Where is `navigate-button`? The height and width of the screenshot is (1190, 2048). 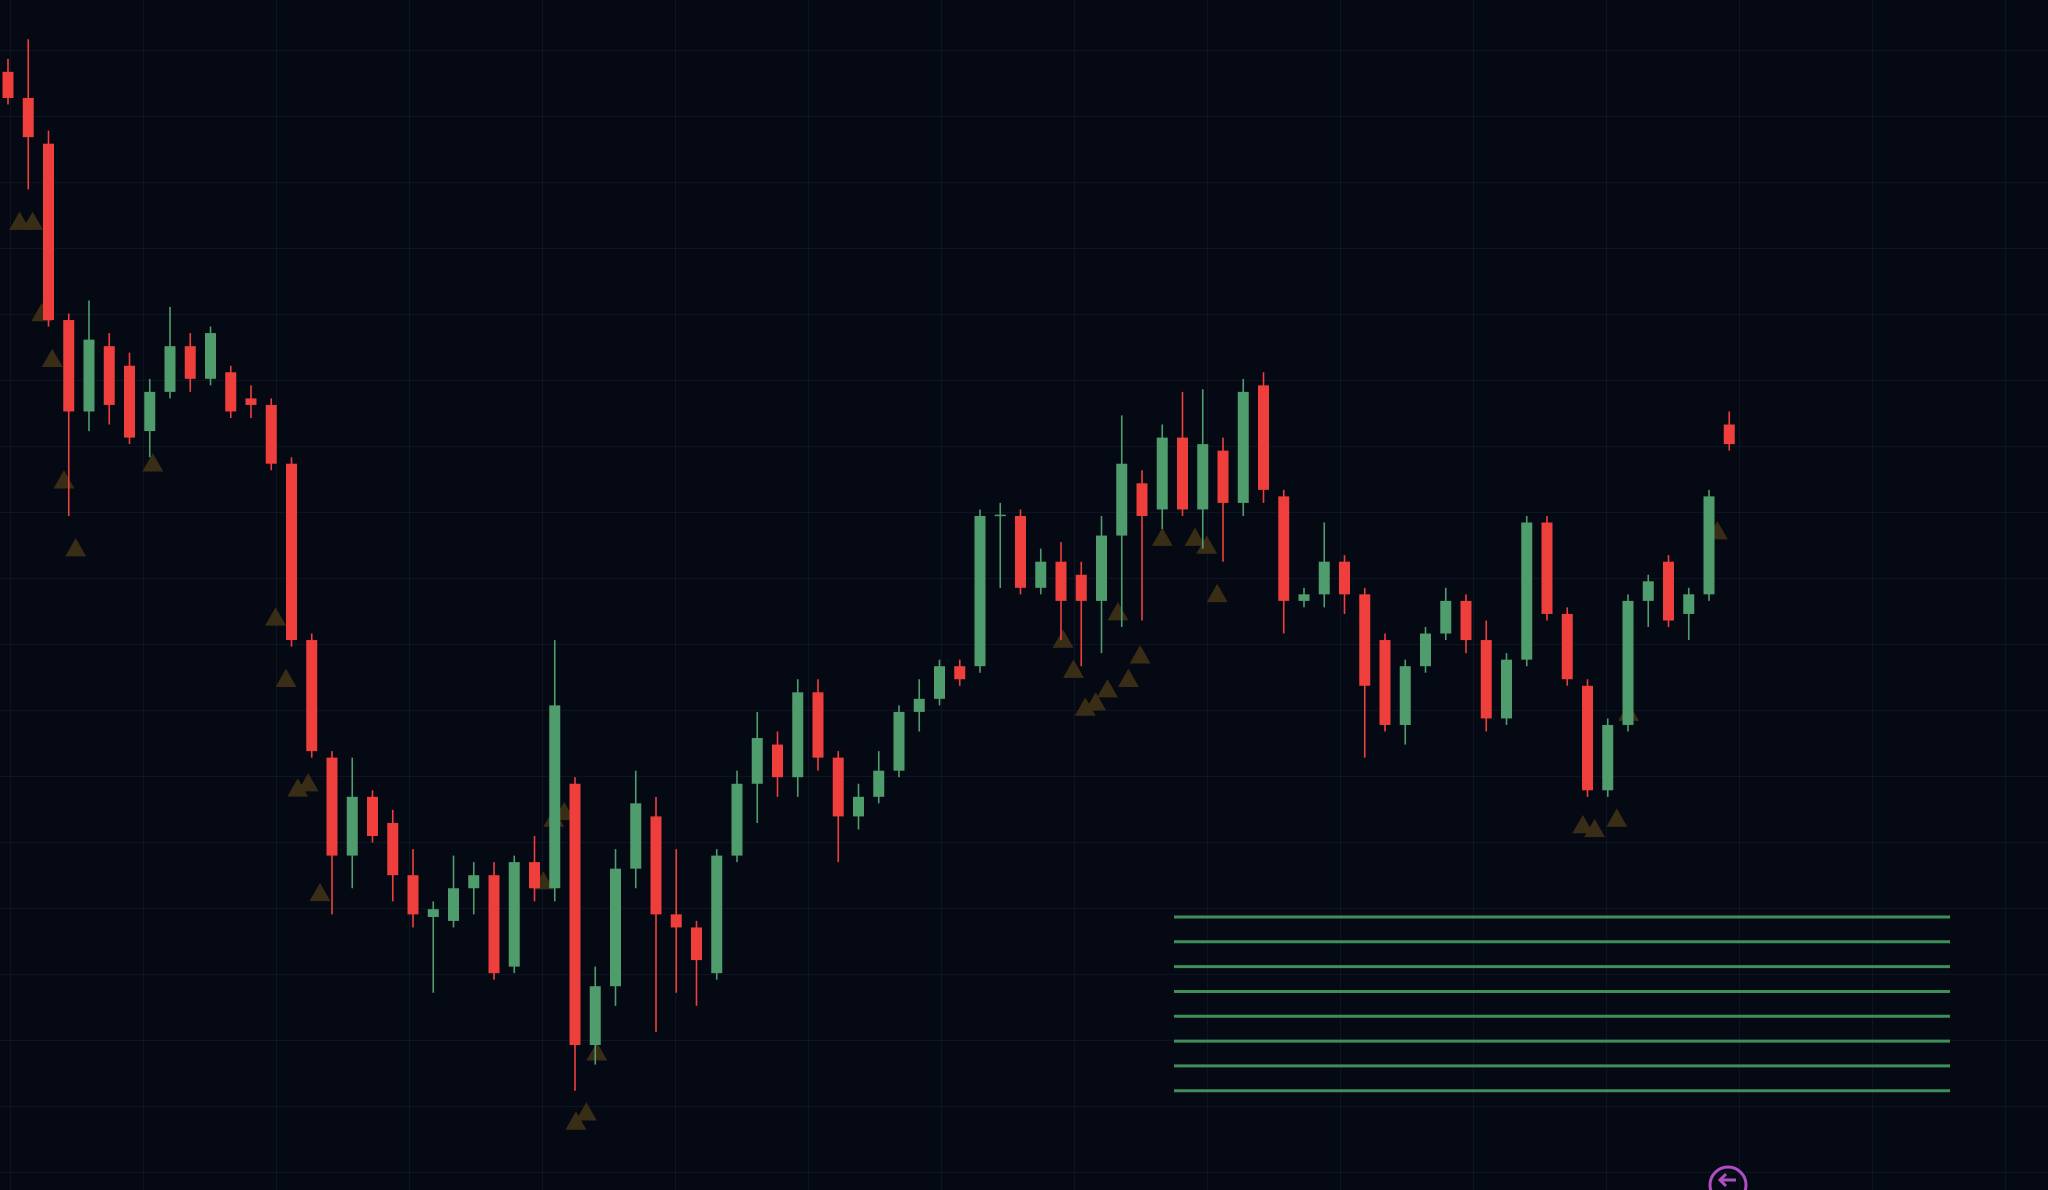
navigate-button is located at coordinates (1728, 1177).